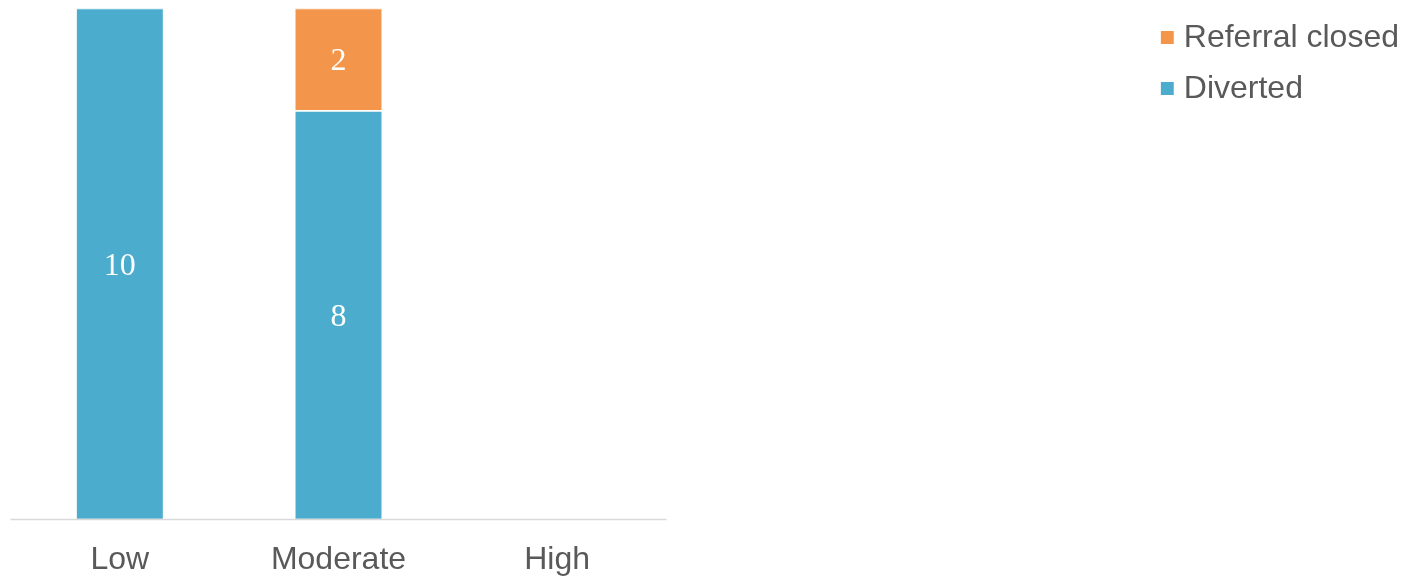 The width and height of the screenshot is (1409, 578). What do you see at coordinates (119, 263) in the screenshot?
I see `data-label: 10` at bounding box center [119, 263].